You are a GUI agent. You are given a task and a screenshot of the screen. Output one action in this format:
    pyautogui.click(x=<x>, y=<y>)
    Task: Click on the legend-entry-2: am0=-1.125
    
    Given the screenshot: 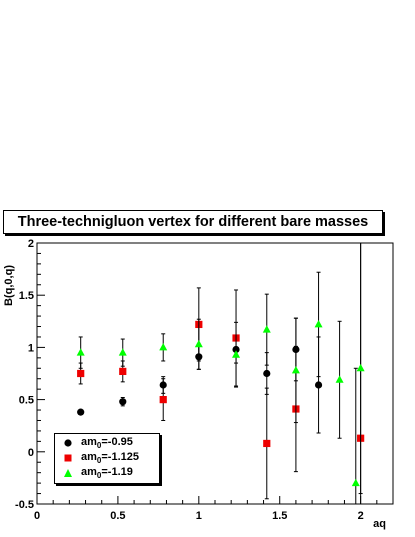 What is the action you would take?
    pyautogui.click(x=97, y=458)
    